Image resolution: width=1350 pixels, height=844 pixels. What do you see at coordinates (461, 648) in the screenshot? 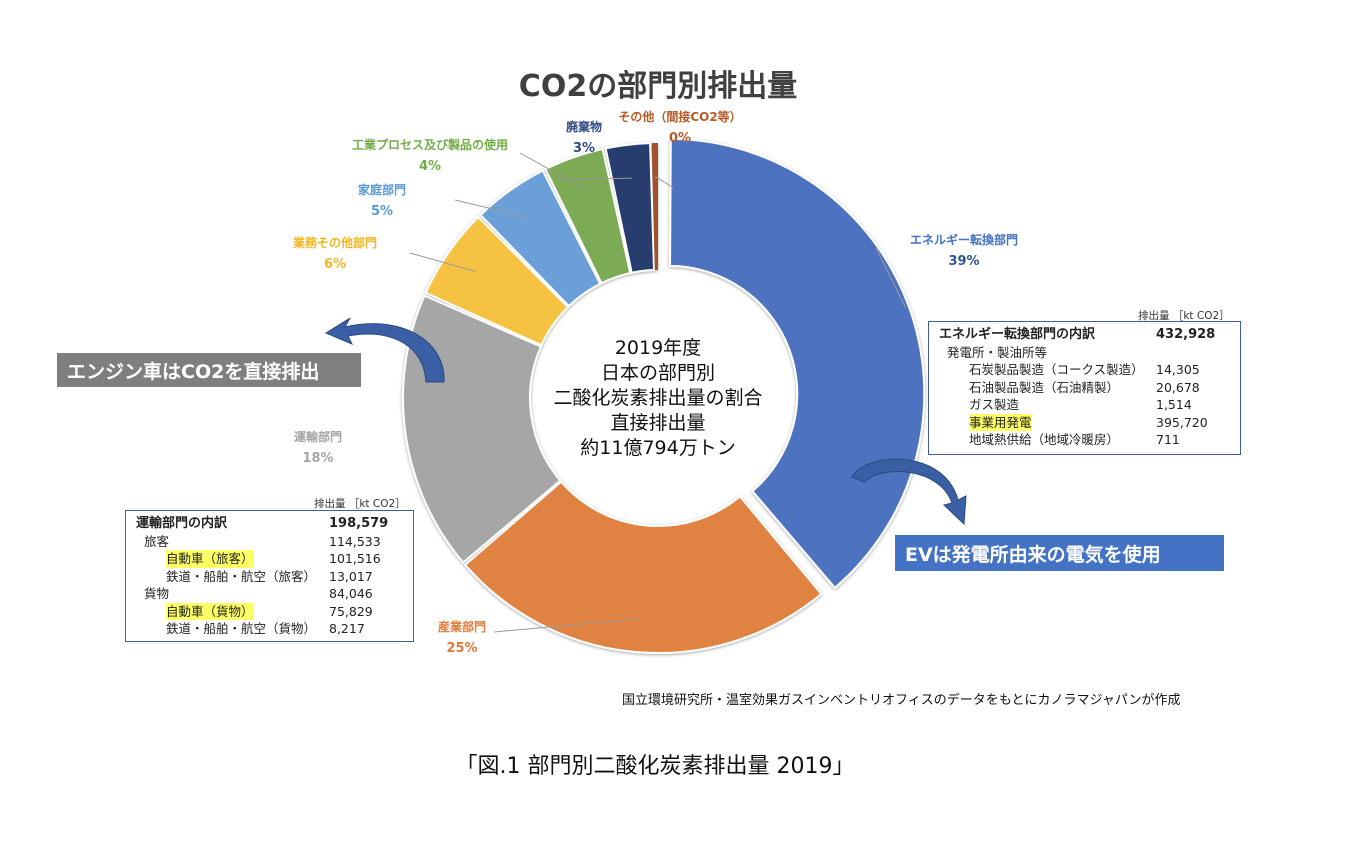
I see `slice-pct-2: 25%` at bounding box center [461, 648].